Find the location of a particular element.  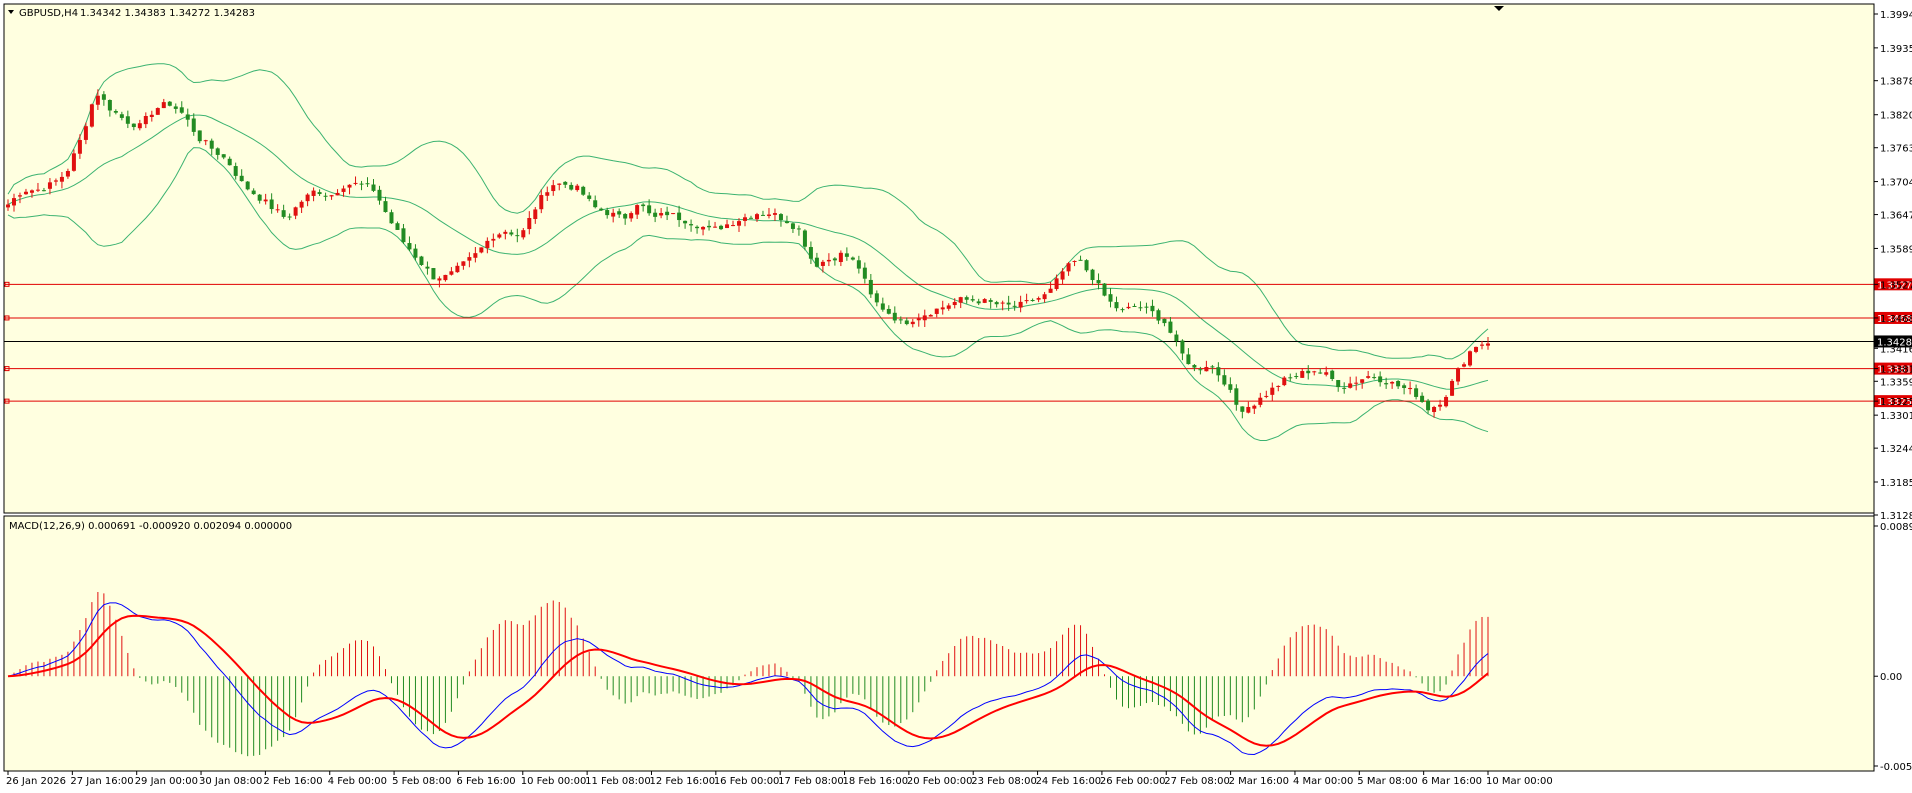

time-tick-label: 16 Feb 00:00 is located at coordinates (747, 781).